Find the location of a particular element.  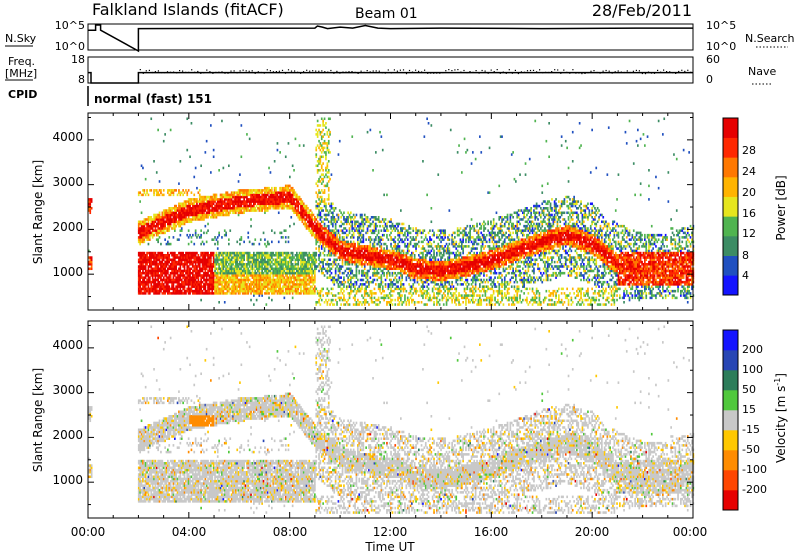

power-cbar-tick-28: 28 is located at coordinates (749, 150).